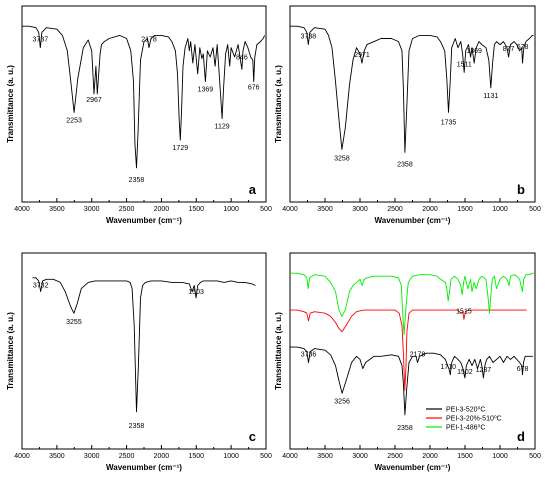  Describe the element at coordinates (465, 410) in the screenshot. I see `legend-label: PEI-3-520⁰C` at that location.